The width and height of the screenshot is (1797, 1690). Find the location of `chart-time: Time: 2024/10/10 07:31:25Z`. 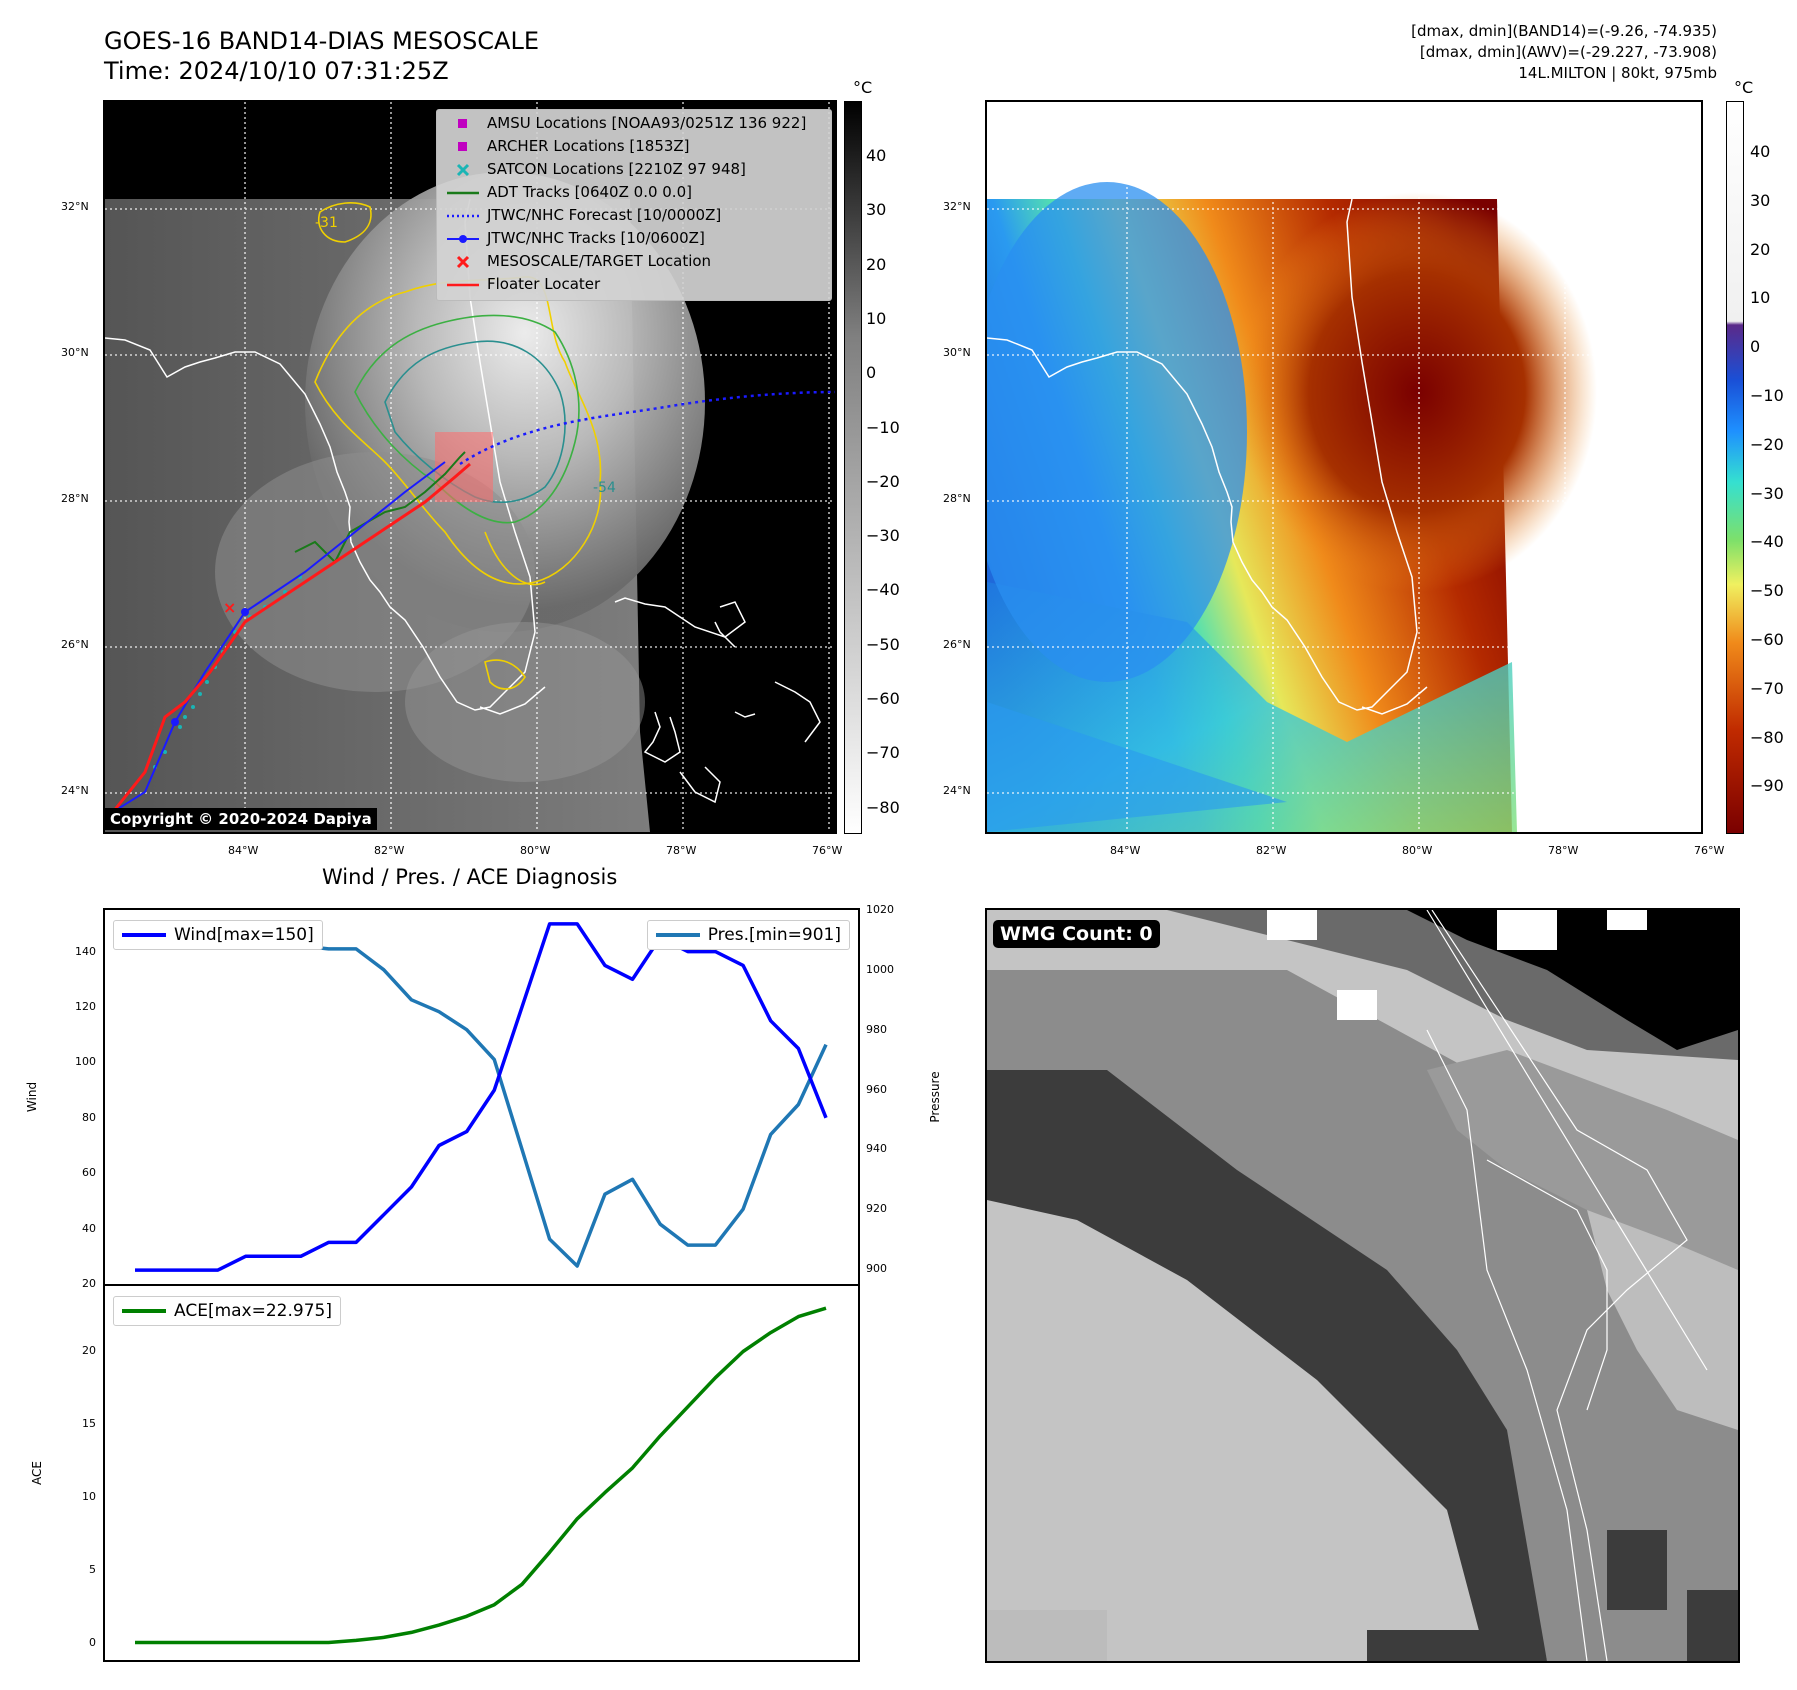

chart-time: Time: 2024/10/10 07:31:25Z is located at coordinates (276, 71).